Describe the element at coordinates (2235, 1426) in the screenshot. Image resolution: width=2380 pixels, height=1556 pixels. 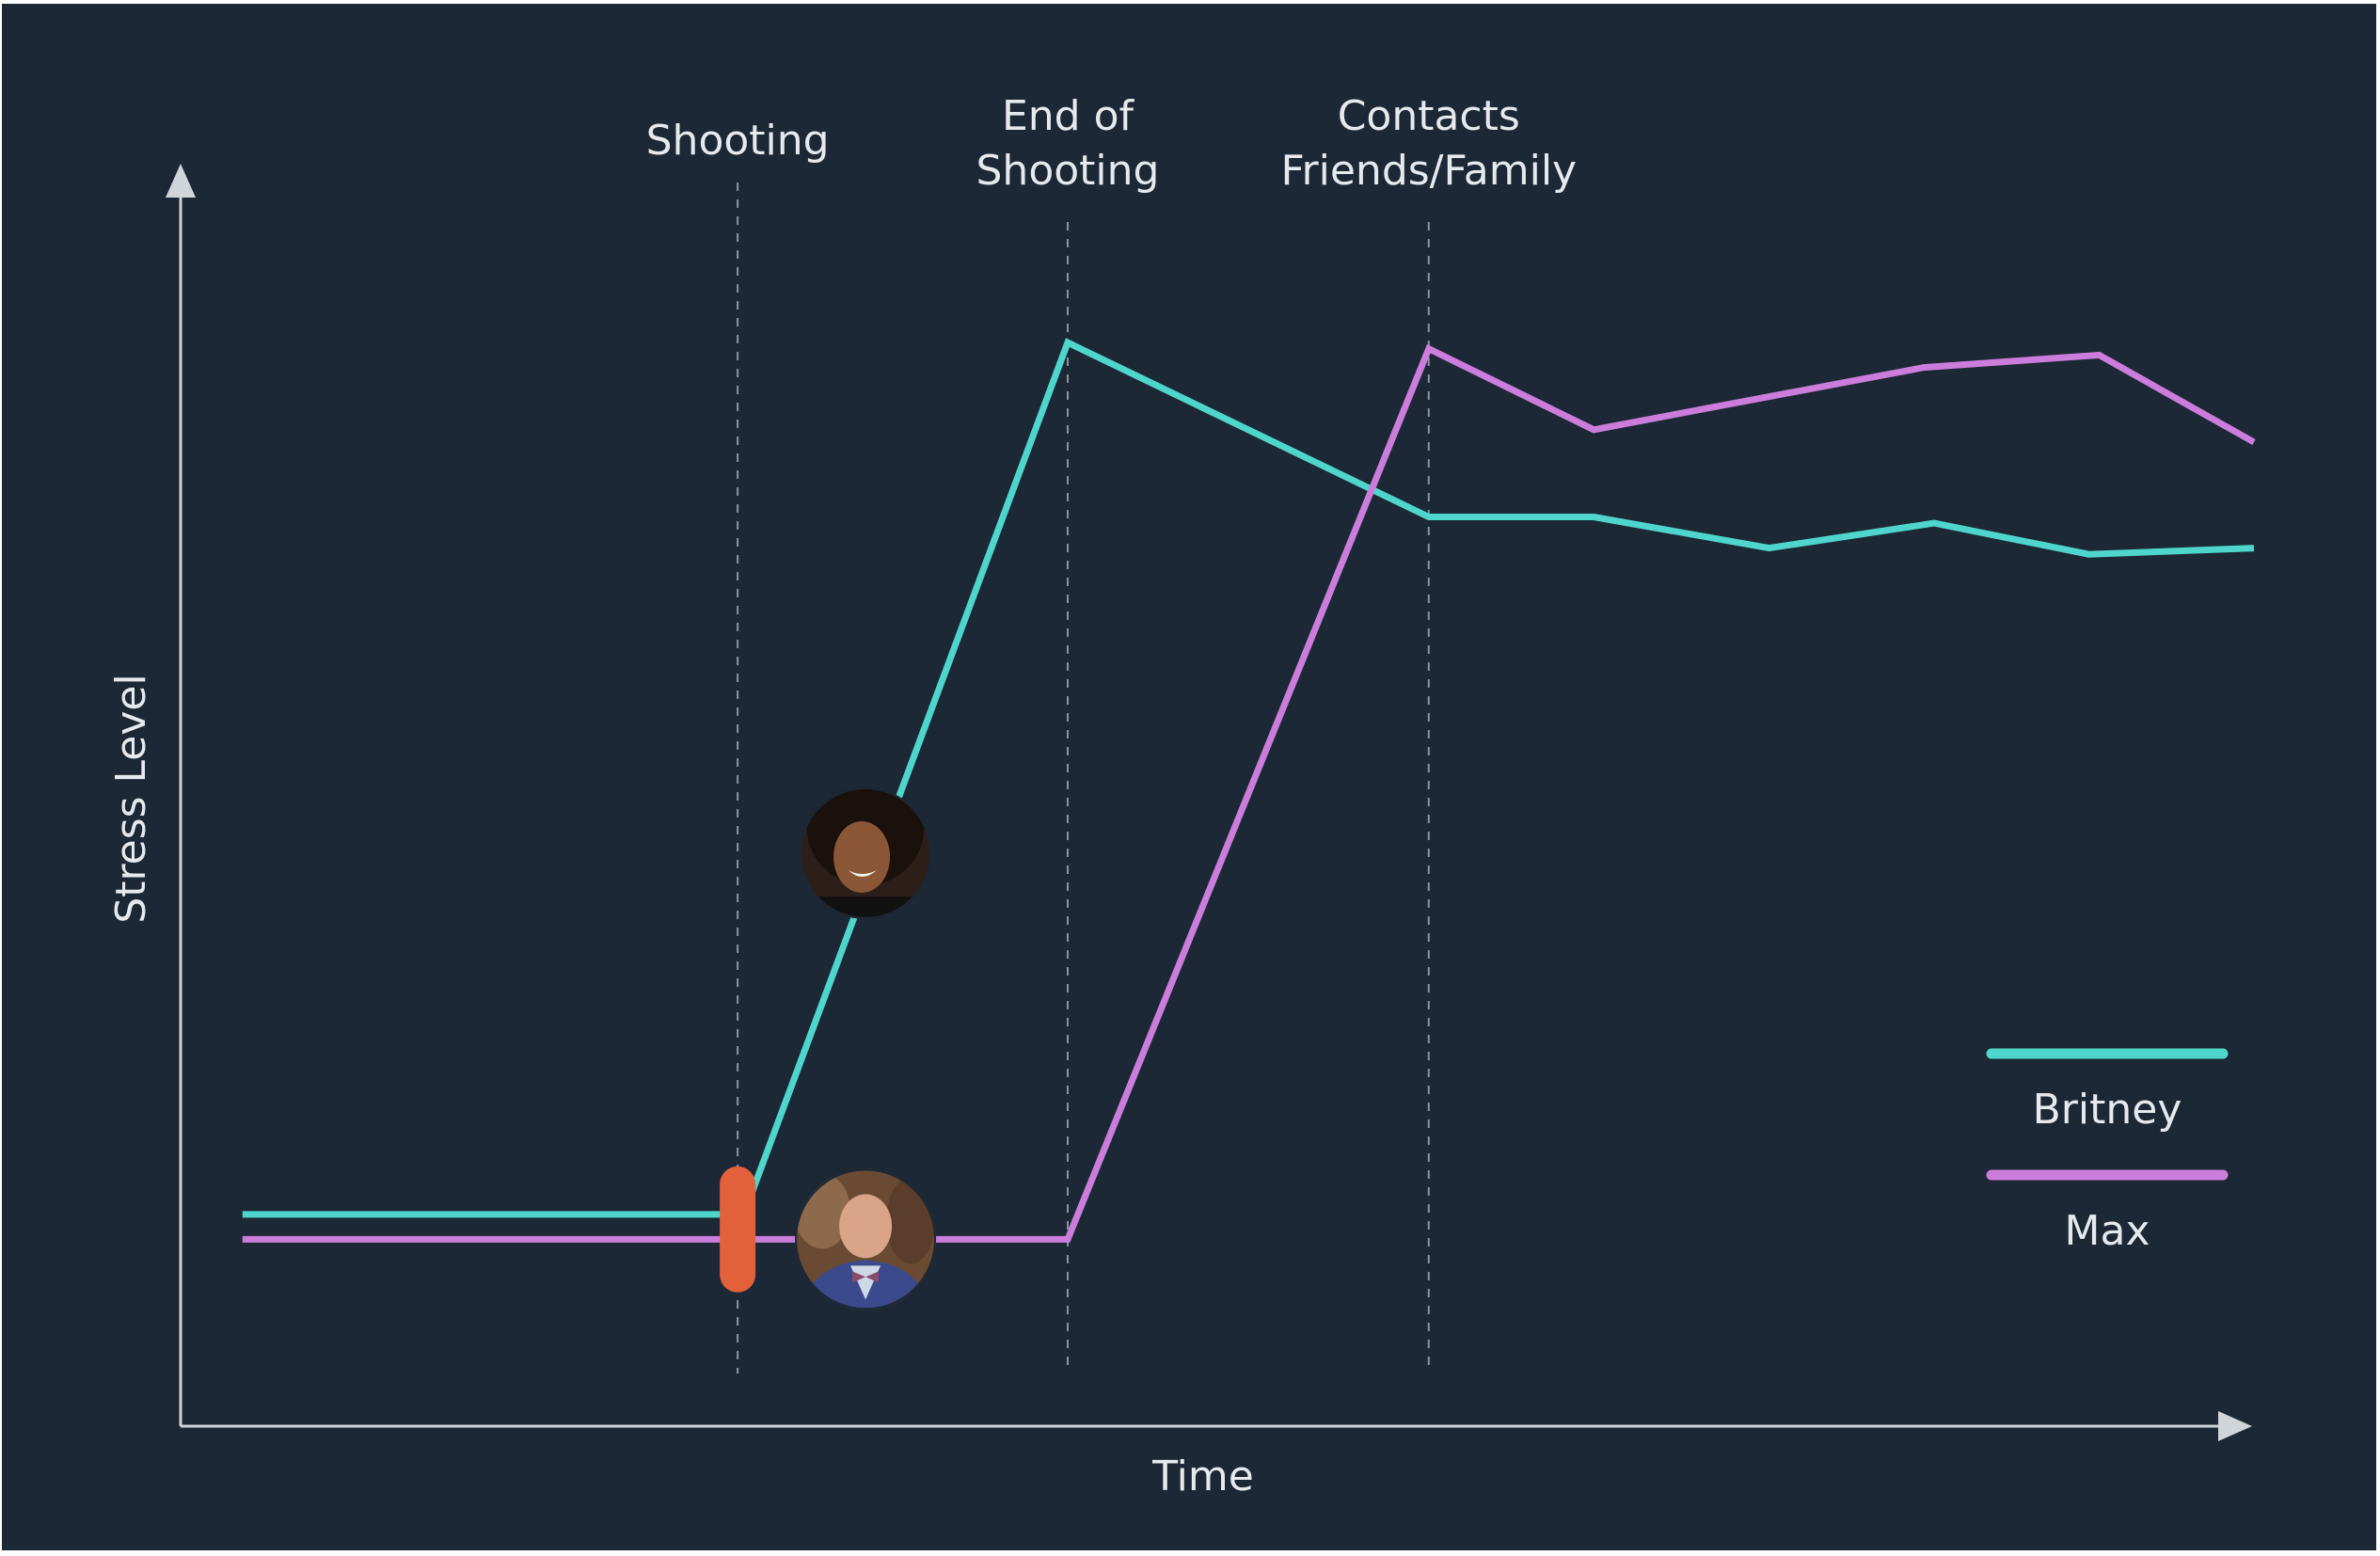
I see `x-axis-arrow` at that location.